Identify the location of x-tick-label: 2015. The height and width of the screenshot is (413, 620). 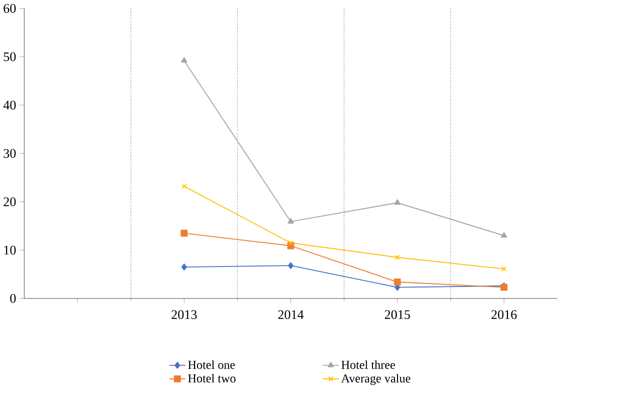
(397, 315).